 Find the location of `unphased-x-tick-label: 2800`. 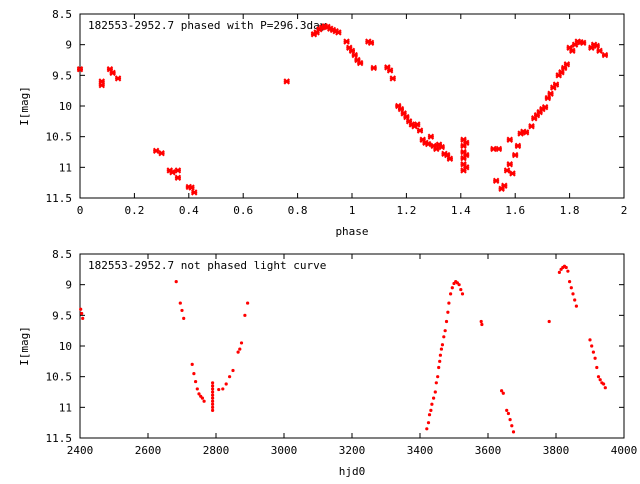

unphased-x-tick-label: 2800 is located at coordinates (216, 450).